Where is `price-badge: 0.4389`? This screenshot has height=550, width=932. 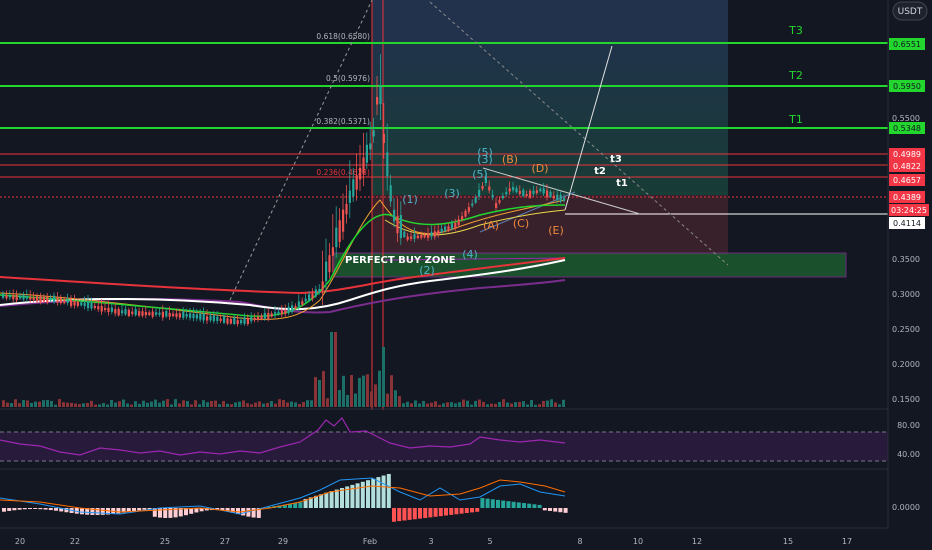
price-badge: 0.4389 is located at coordinates (907, 197).